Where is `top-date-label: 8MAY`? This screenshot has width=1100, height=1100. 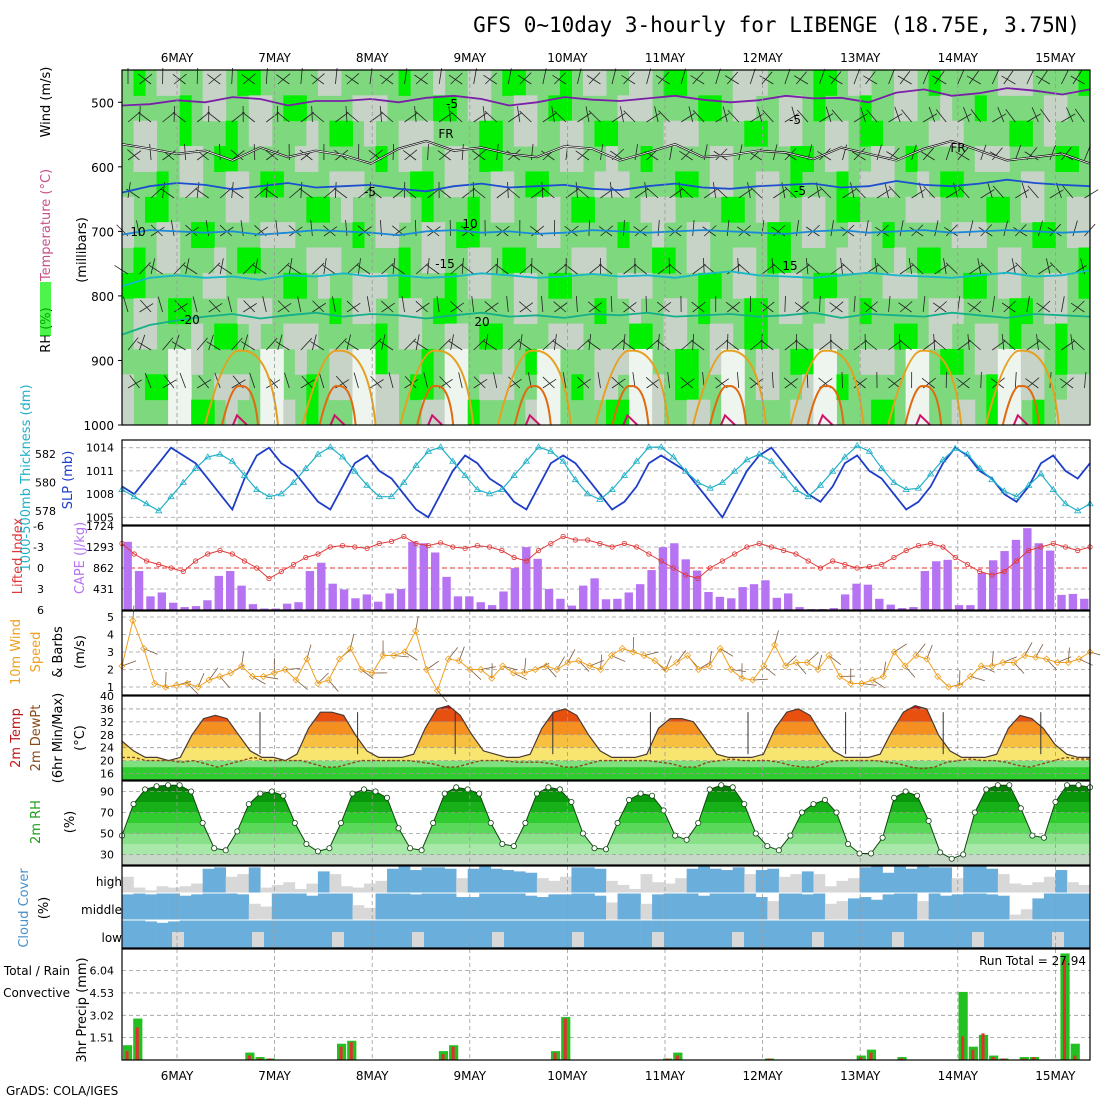
top-date-label: 8MAY is located at coordinates (372, 58).